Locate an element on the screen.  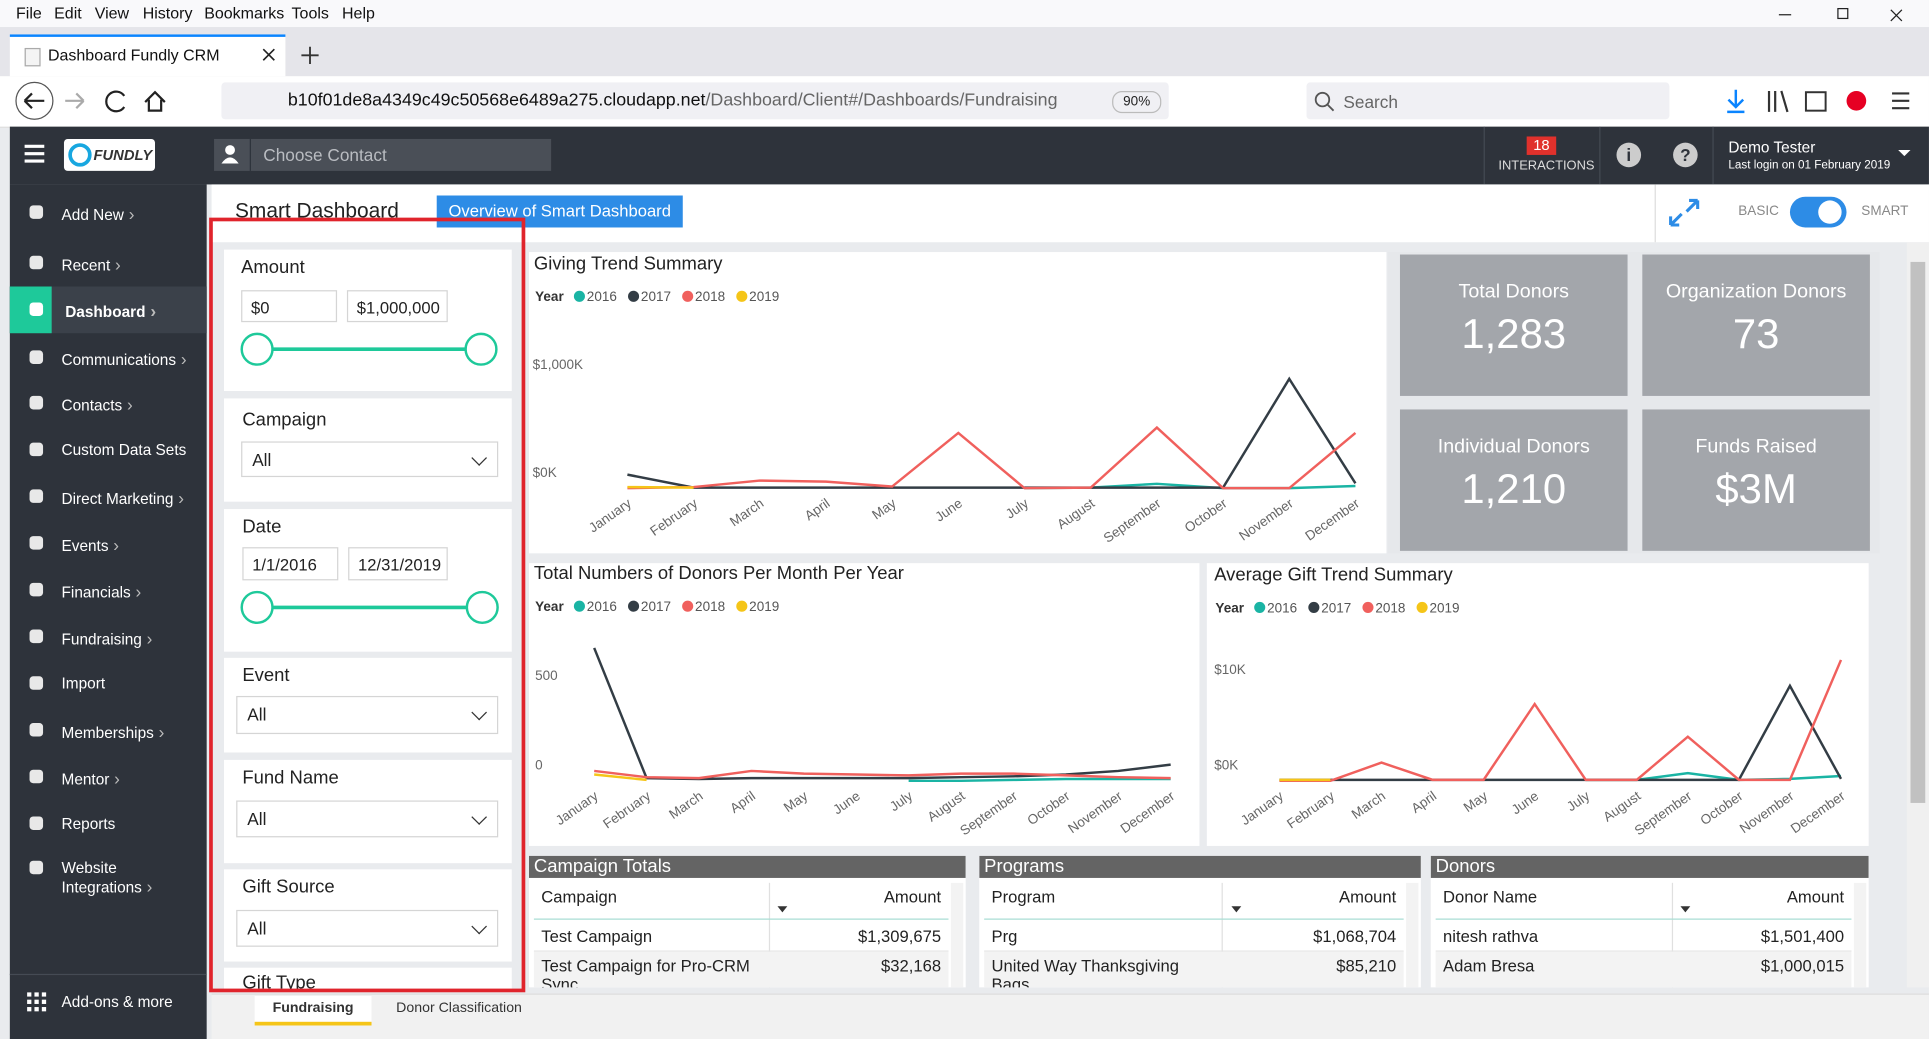
event-dropdown: All is located at coordinates (367, 715).